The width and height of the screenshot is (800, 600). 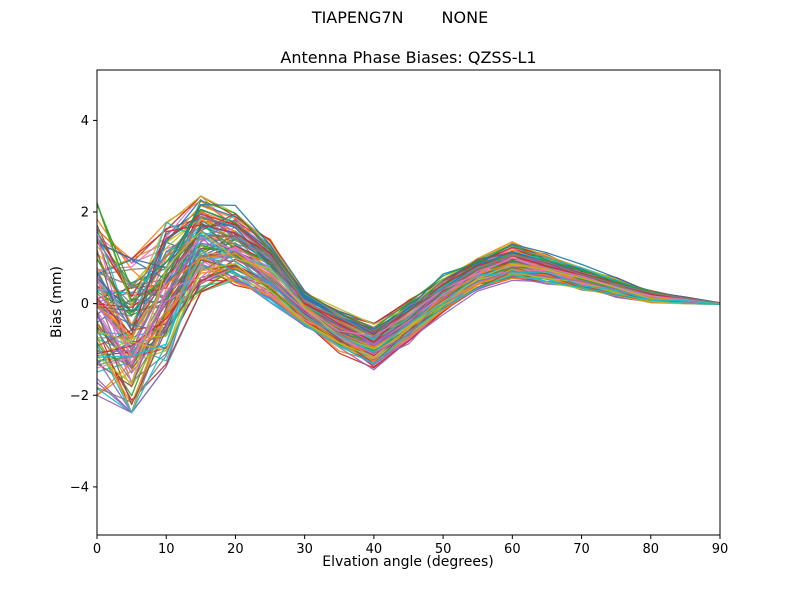 I want to click on x-axis: 0 10 20 30 40 50 60 70 80 90, so click(x=410, y=546).